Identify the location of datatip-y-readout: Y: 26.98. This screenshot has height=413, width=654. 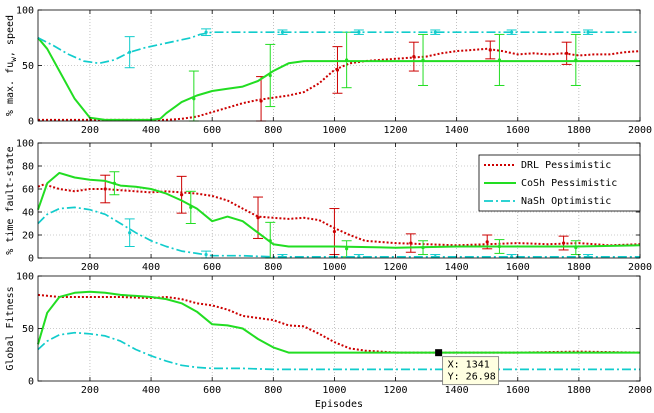
(472, 377).